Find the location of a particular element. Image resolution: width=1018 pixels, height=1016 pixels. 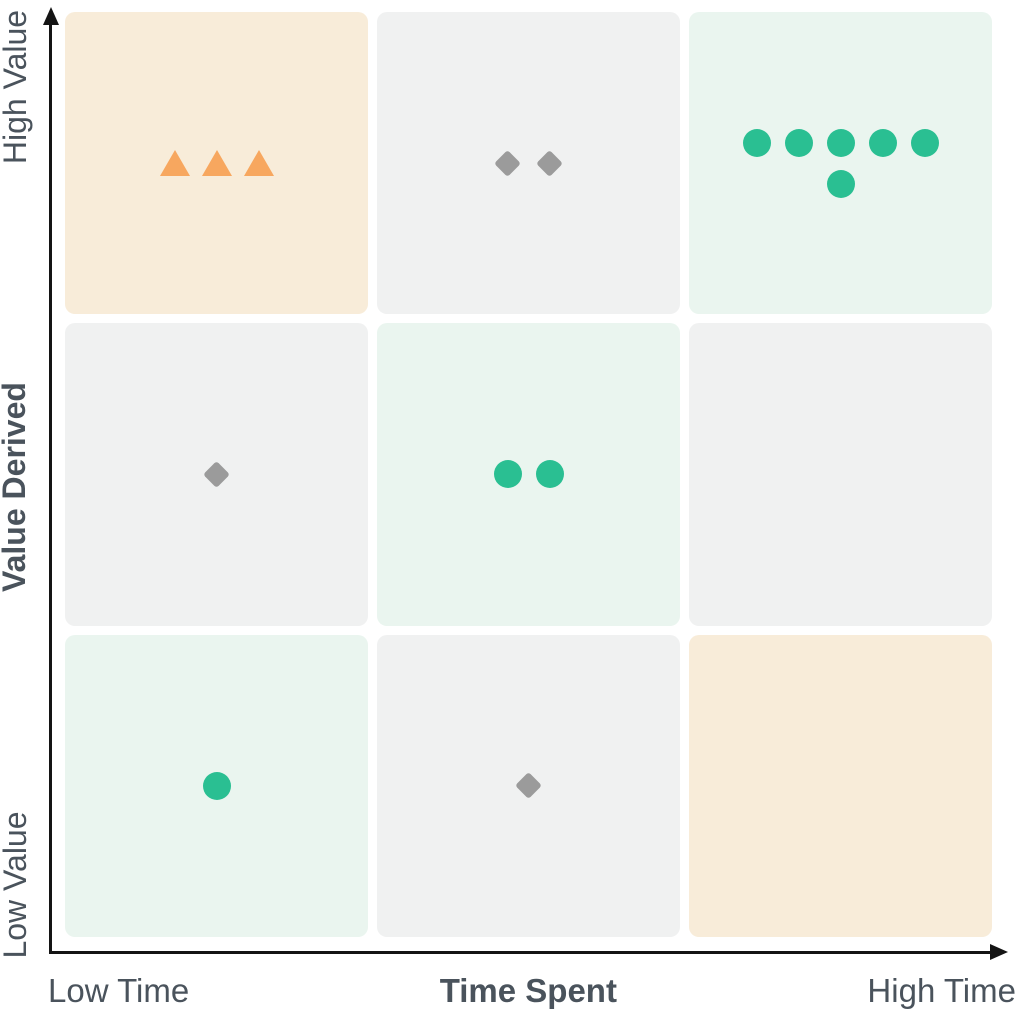

cell-low-value-mid-time is located at coordinates (528, 785).